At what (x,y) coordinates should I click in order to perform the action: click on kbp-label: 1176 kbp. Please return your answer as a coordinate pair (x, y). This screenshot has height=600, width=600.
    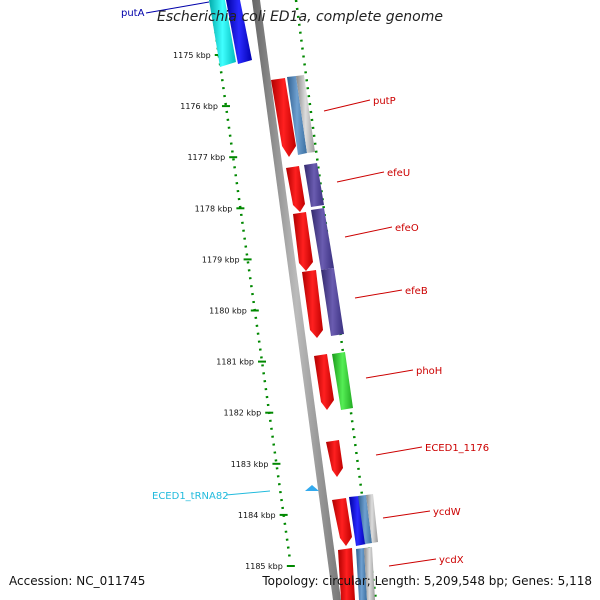
    Looking at the image, I should click on (199, 106).